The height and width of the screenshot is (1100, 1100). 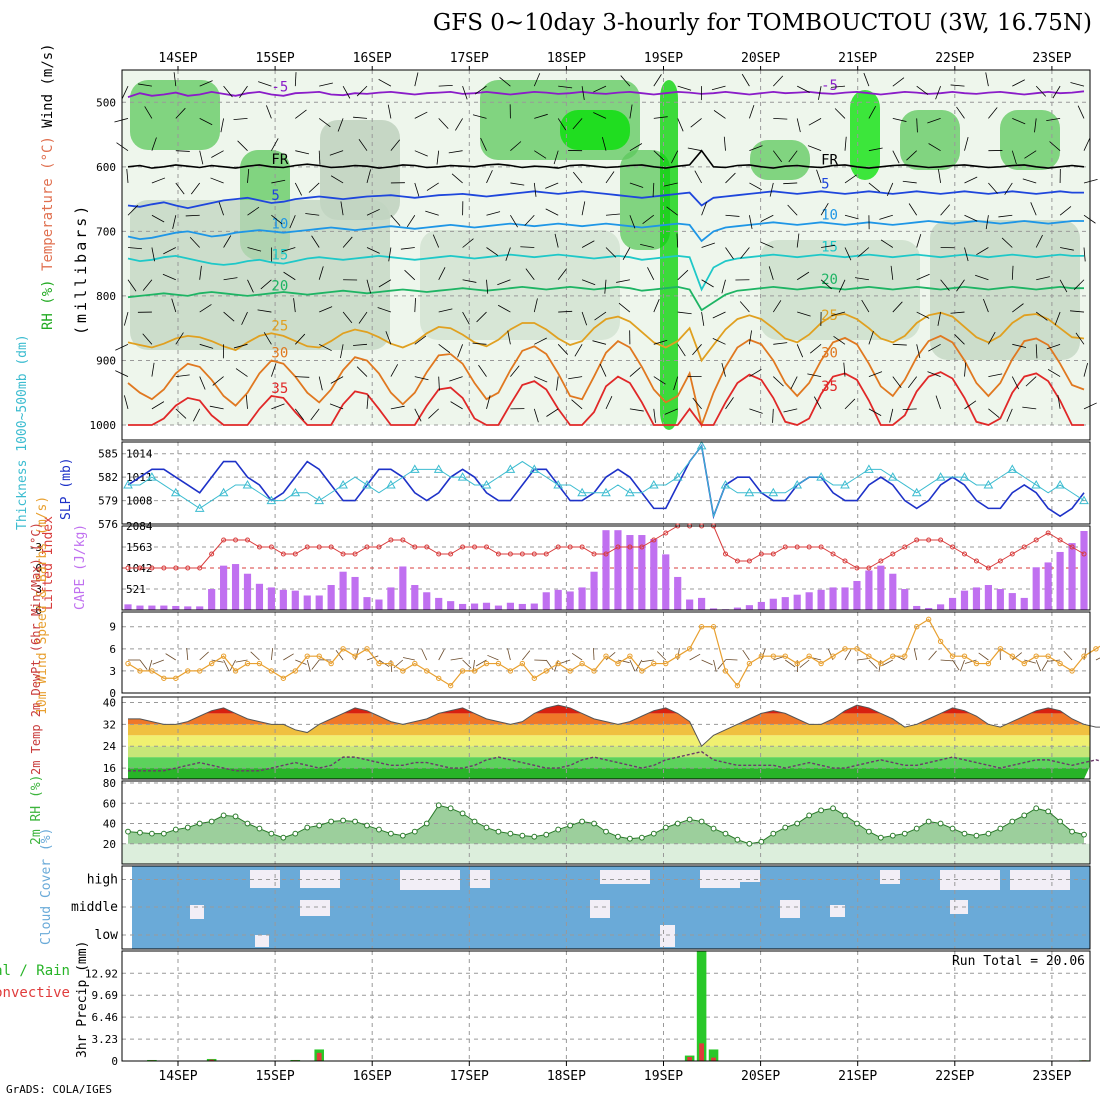 I want to click on x-tick-label-bottom: 20SEP, so click(x=760, y=1076).